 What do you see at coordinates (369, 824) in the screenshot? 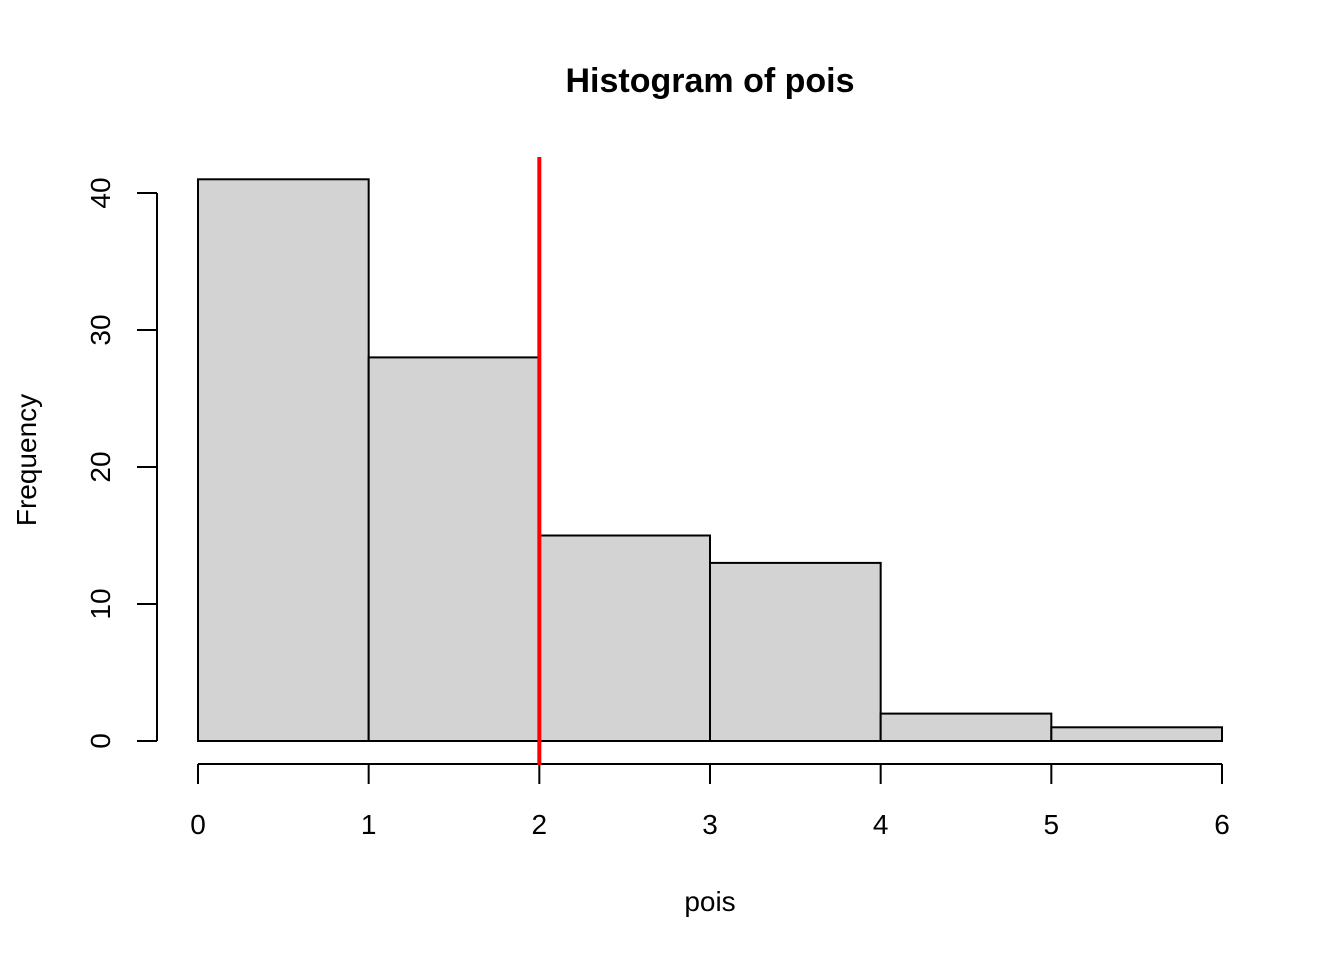
I see `x-tick-label: 1` at bounding box center [369, 824].